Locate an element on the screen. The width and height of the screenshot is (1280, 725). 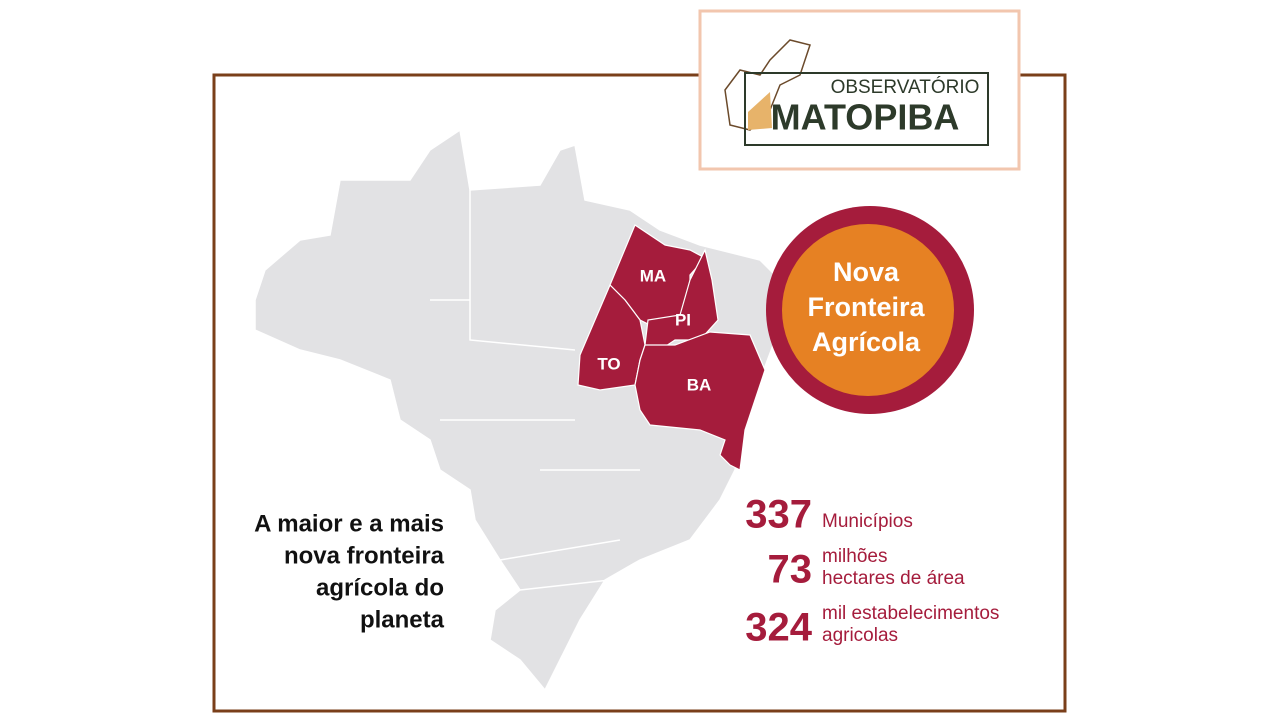
state-label: MA is located at coordinates (653, 275).